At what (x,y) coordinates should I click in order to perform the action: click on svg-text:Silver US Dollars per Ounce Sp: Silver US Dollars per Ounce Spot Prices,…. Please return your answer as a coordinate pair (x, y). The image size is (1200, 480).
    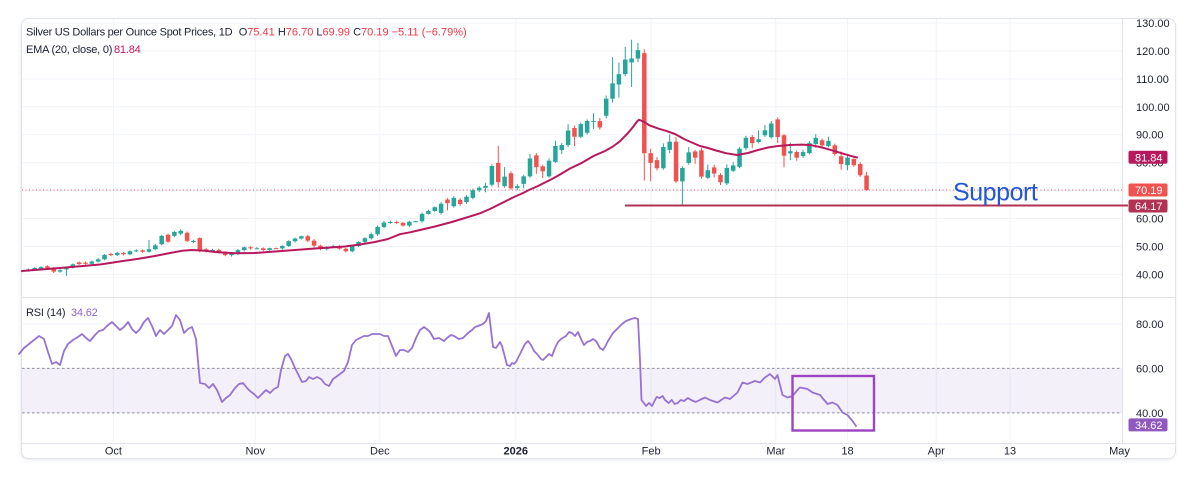
    Looking at the image, I should click on (129, 33).